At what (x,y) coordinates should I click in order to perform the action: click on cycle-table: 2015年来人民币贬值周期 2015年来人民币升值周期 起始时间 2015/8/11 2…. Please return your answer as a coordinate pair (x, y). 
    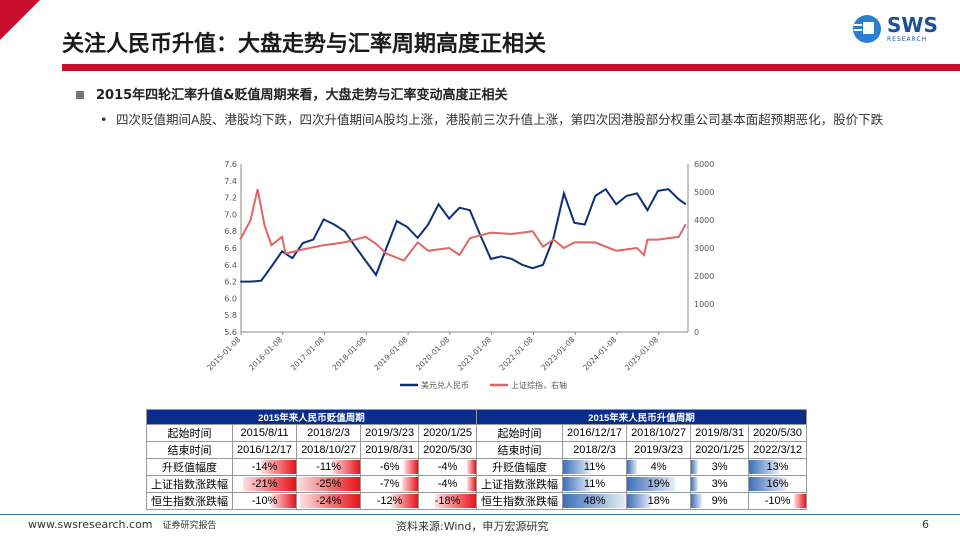
    Looking at the image, I should click on (476, 459).